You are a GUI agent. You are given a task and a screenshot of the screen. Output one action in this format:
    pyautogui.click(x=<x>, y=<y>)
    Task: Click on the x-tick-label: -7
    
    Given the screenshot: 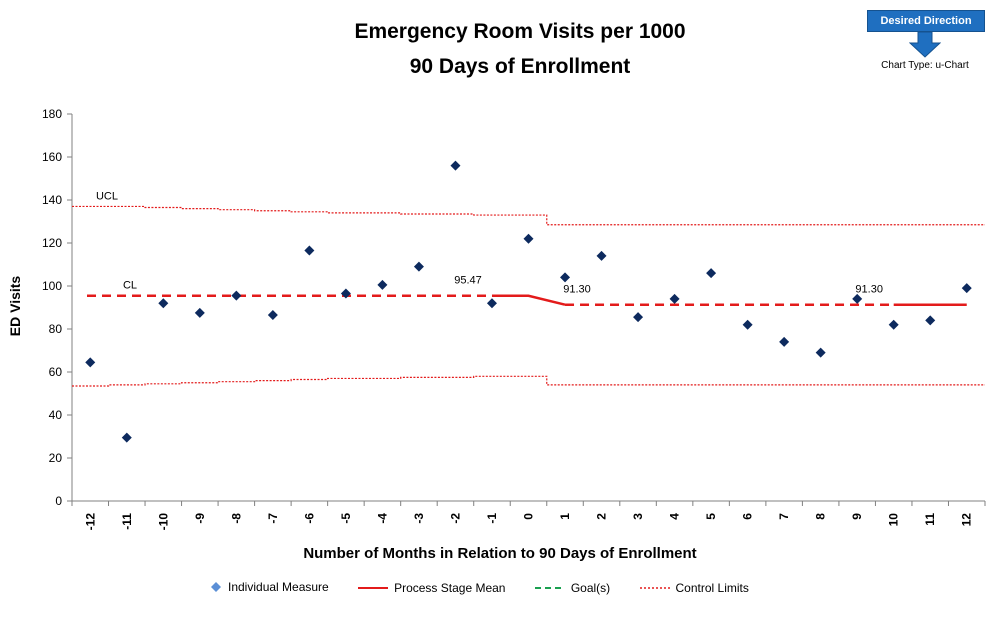 What is the action you would take?
    pyautogui.click(x=273, y=518)
    